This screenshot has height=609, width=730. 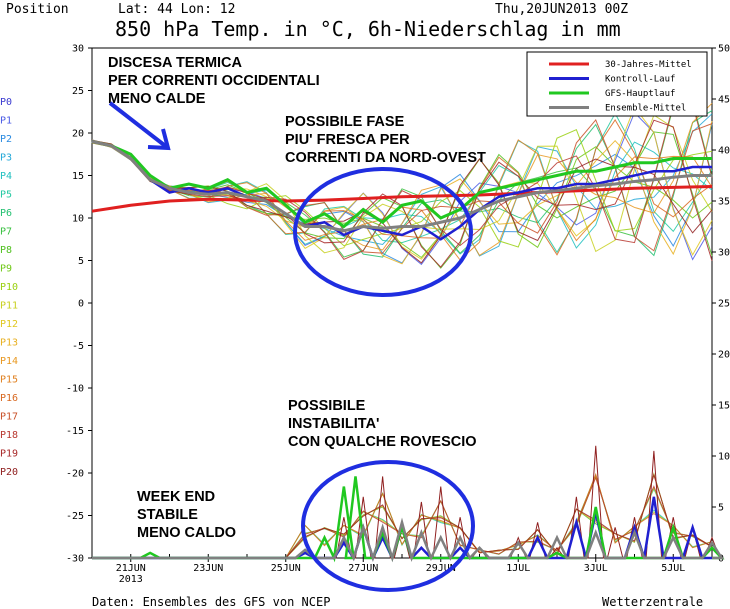 What do you see at coordinates (388, 526) in the screenshot?
I see `highlight-circle-instability` at bounding box center [388, 526].